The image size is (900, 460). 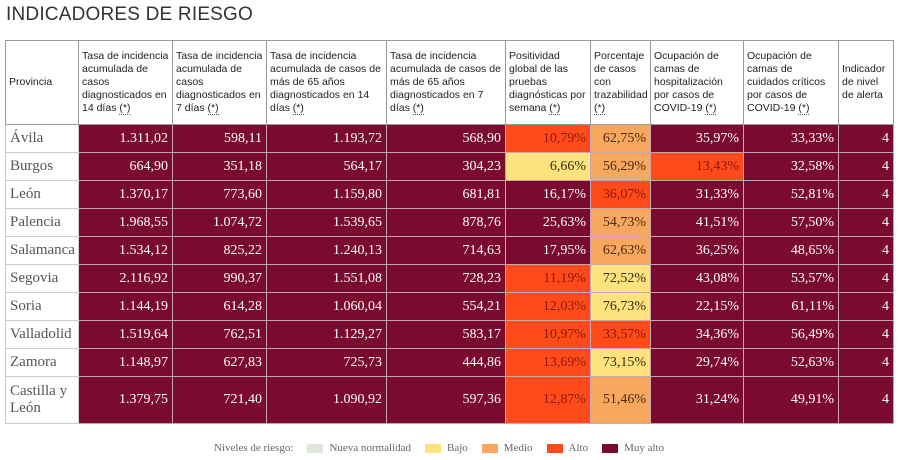 I want to click on value-cell: 2.116,92, so click(x=125, y=278).